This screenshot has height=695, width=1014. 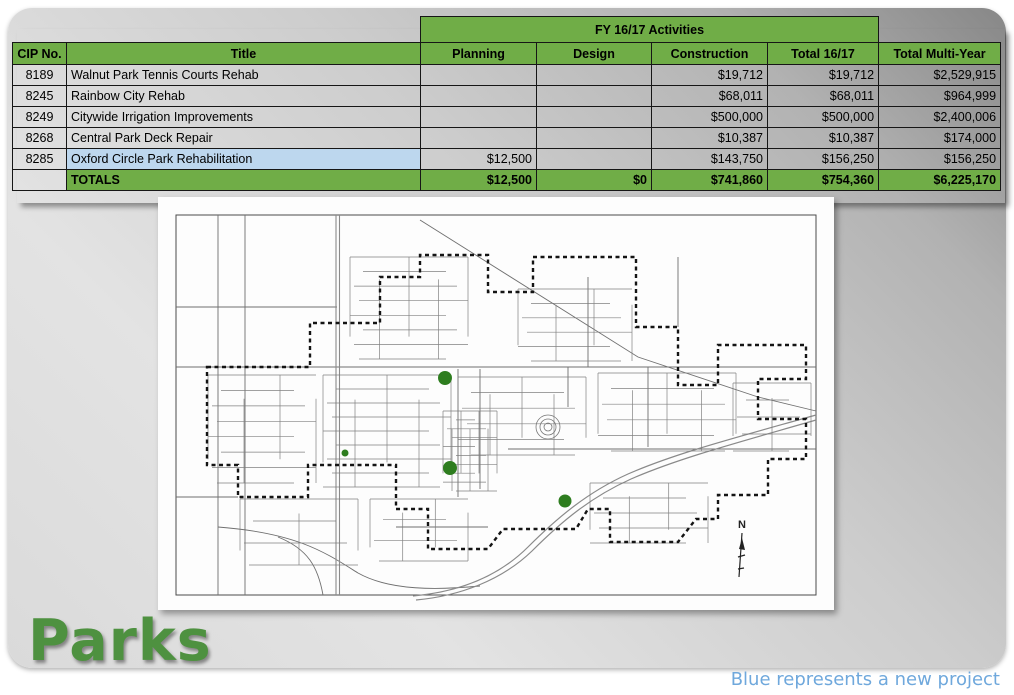 I want to click on col-header-planning: Planning, so click(x=478, y=53).